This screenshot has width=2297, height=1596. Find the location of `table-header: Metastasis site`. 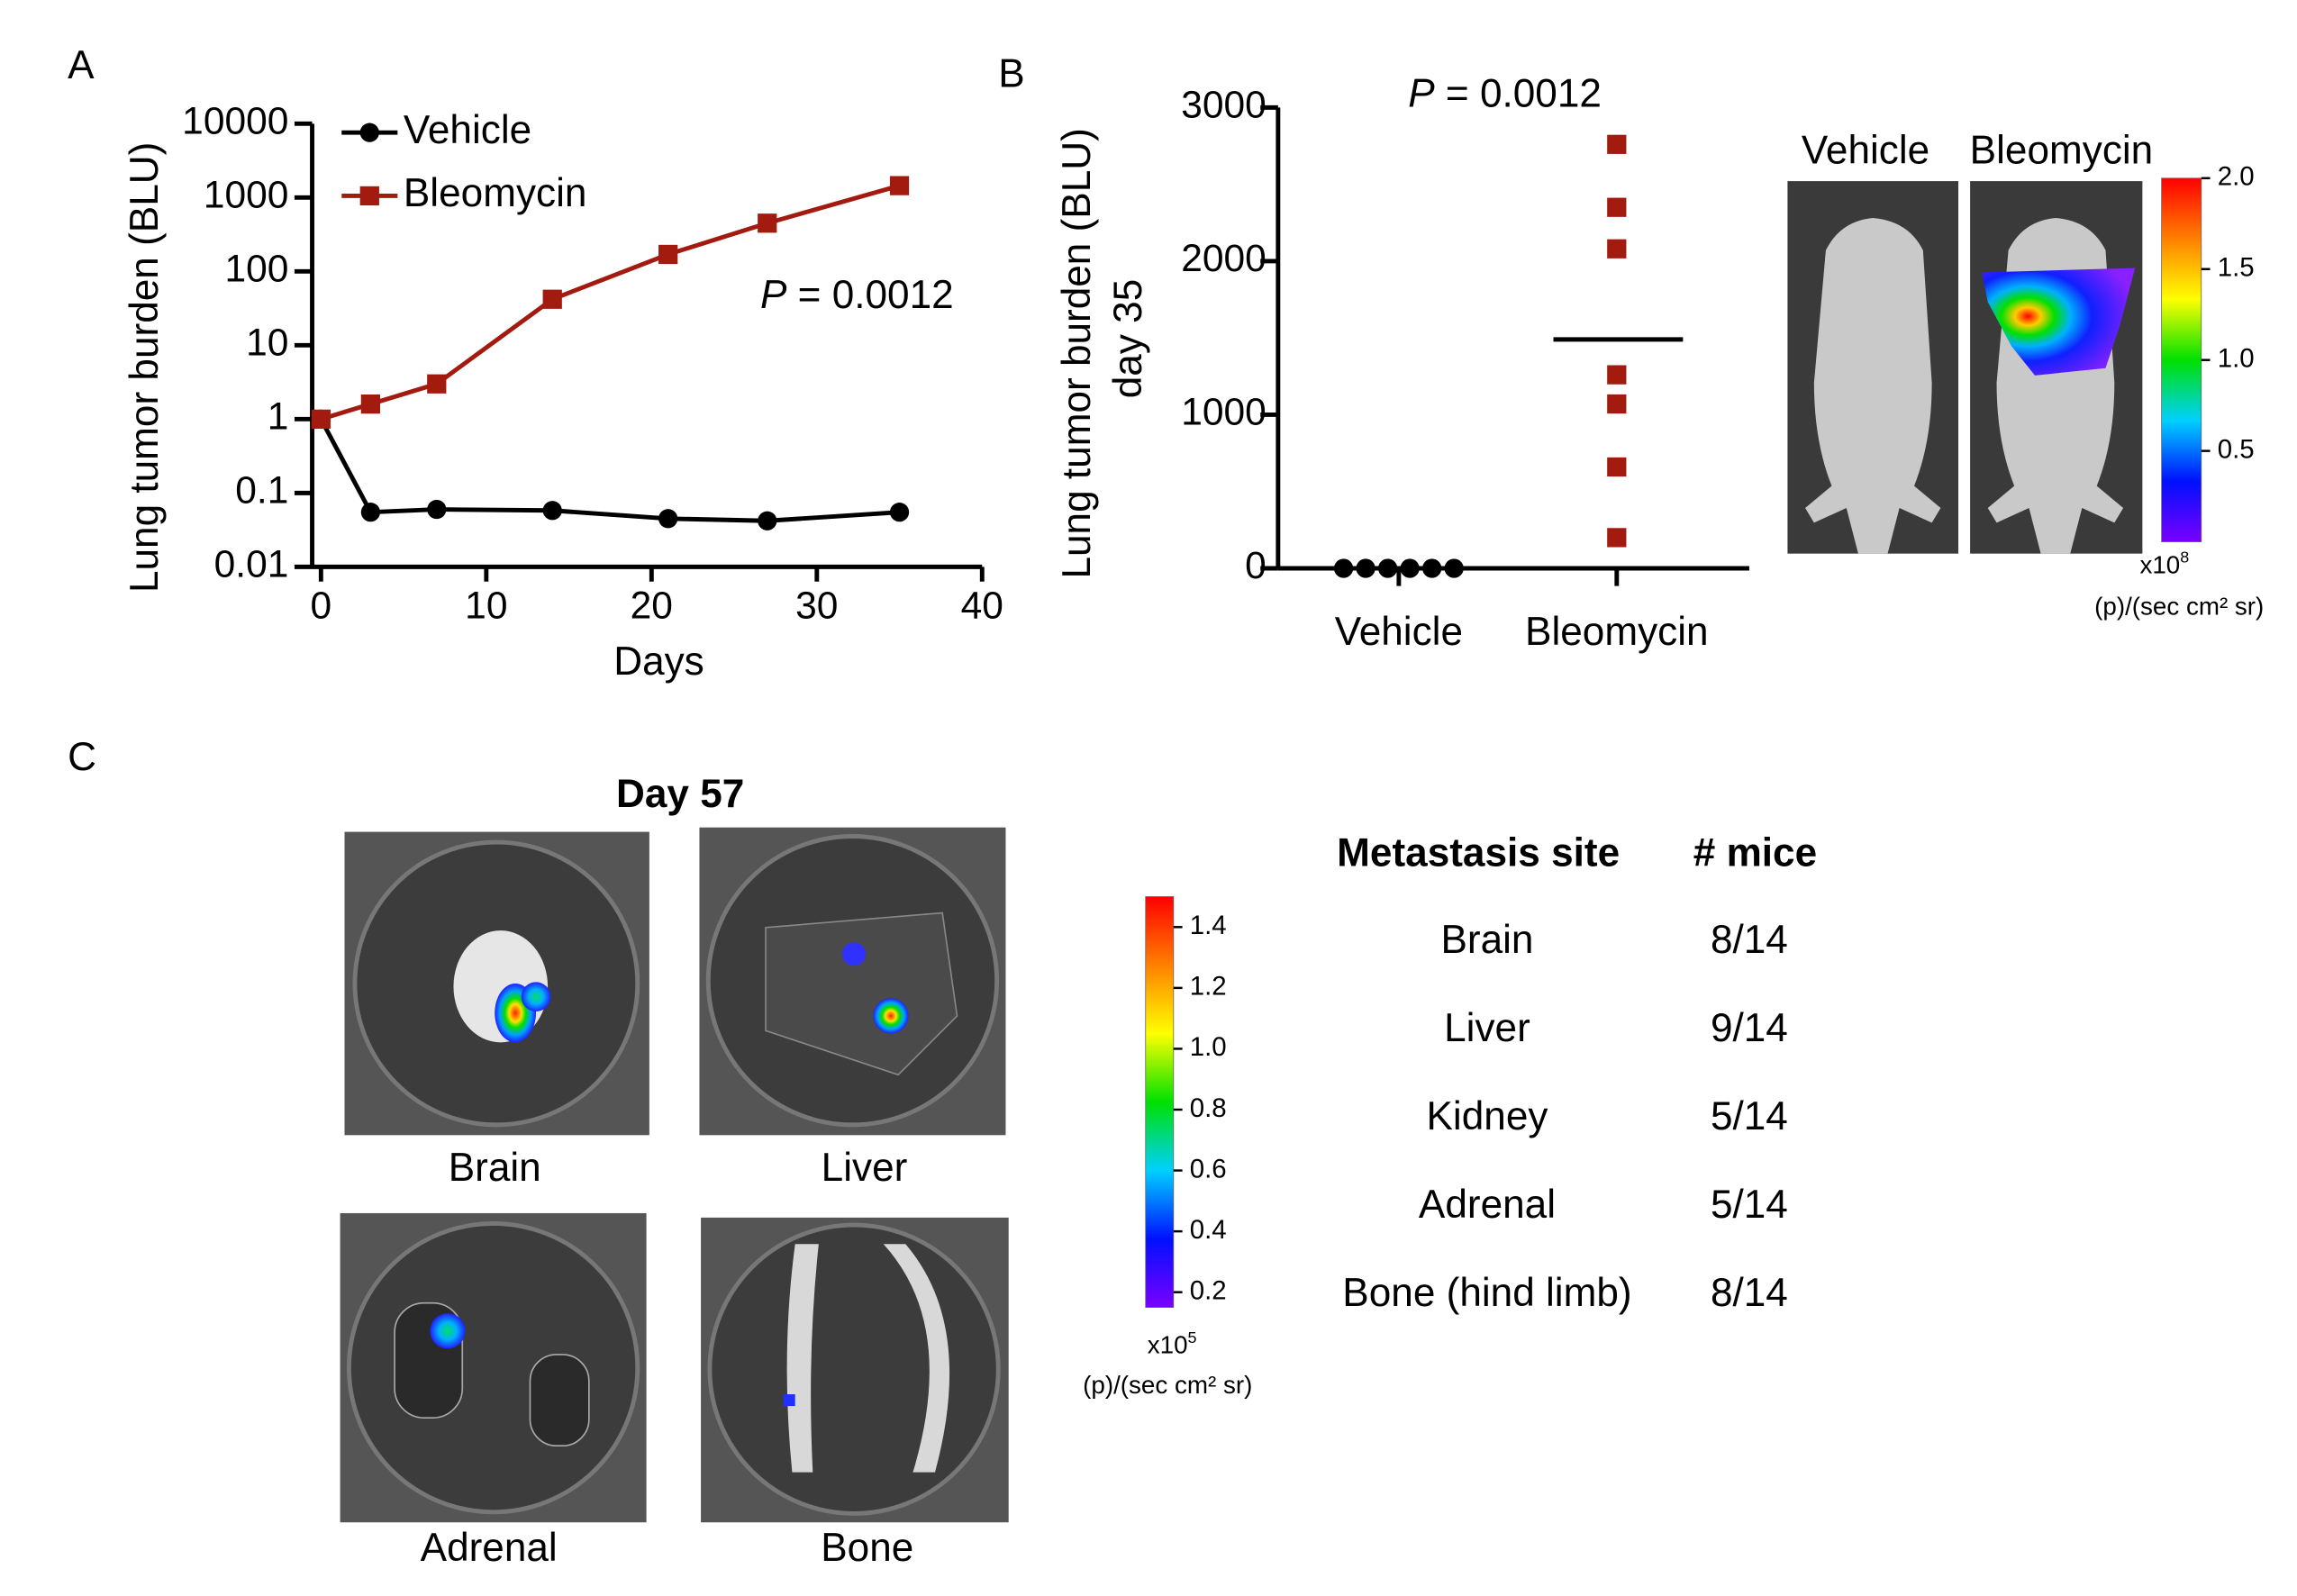

table-header: Metastasis site is located at coordinates (1478, 852).